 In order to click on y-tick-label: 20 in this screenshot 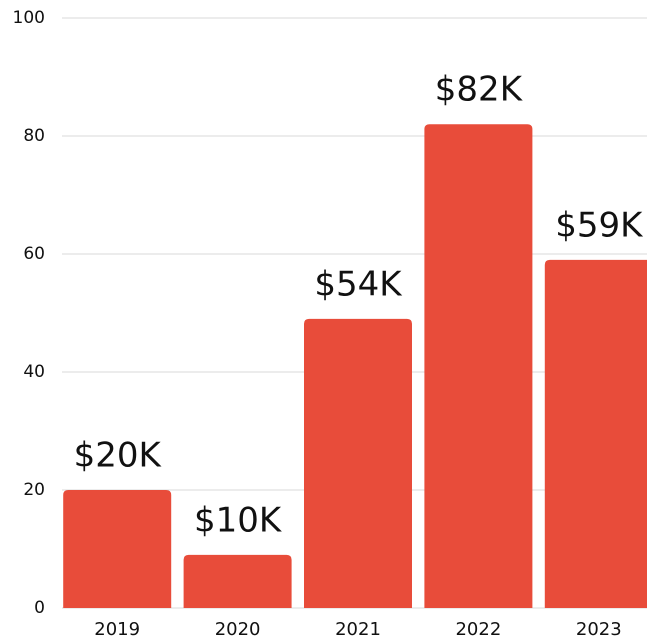, I will do `click(34, 490)`.